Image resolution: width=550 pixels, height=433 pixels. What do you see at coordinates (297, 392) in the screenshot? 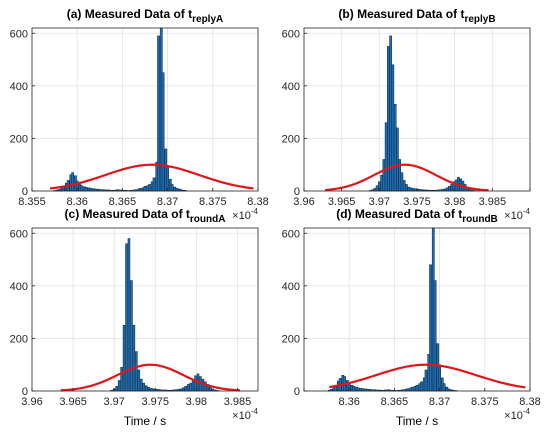
I see `panel-d-ytick-label: 0` at bounding box center [297, 392].